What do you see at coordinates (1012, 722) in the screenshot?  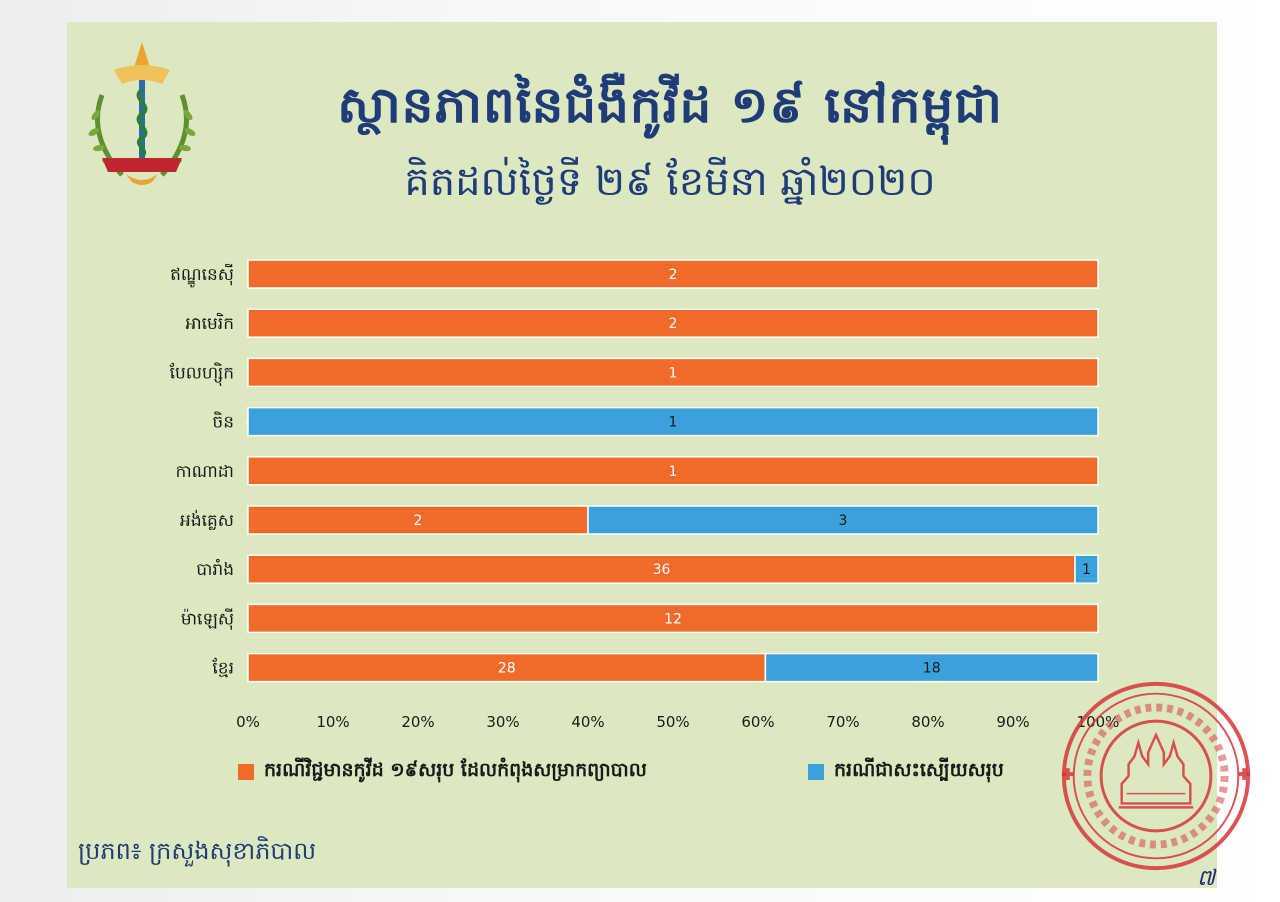 I see `x-tick-label: 90%` at bounding box center [1012, 722].